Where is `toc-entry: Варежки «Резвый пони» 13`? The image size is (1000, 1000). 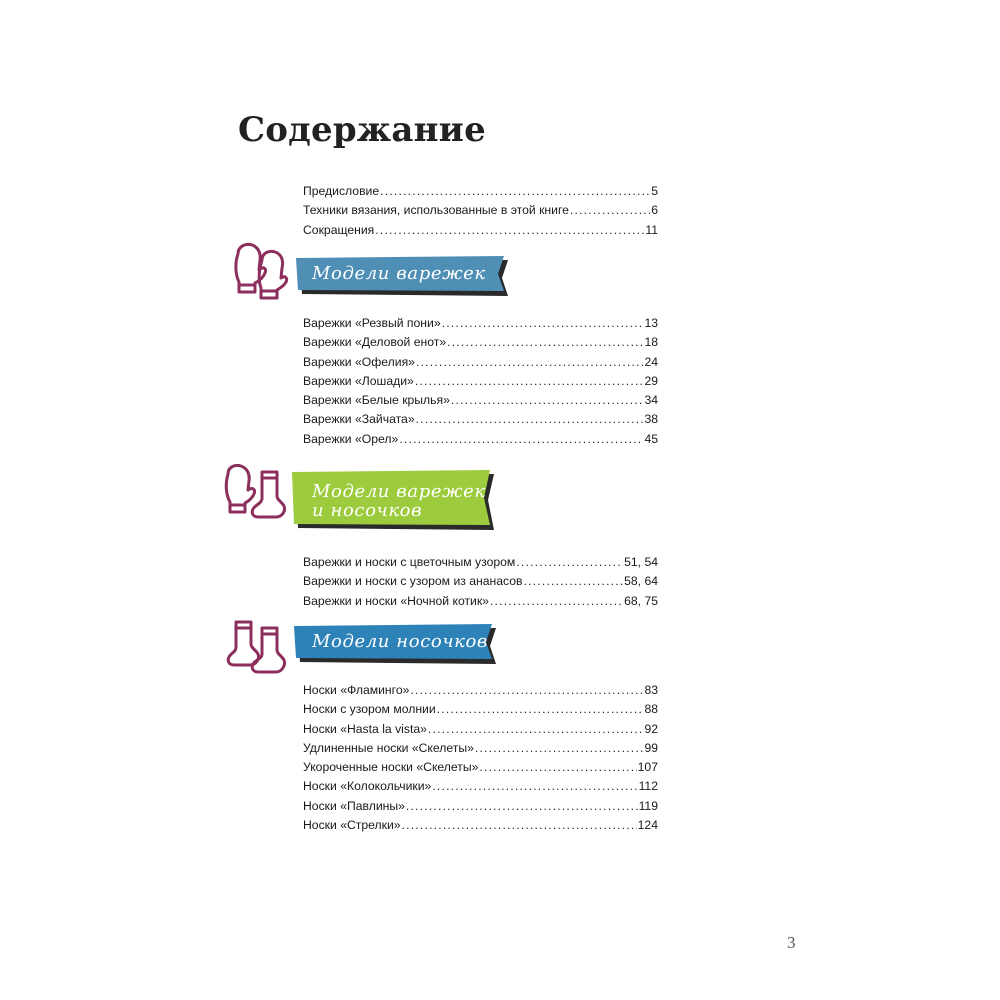
toc-entry: Варежки «Резвый пони» 13 is located at coordinates (480, 323).